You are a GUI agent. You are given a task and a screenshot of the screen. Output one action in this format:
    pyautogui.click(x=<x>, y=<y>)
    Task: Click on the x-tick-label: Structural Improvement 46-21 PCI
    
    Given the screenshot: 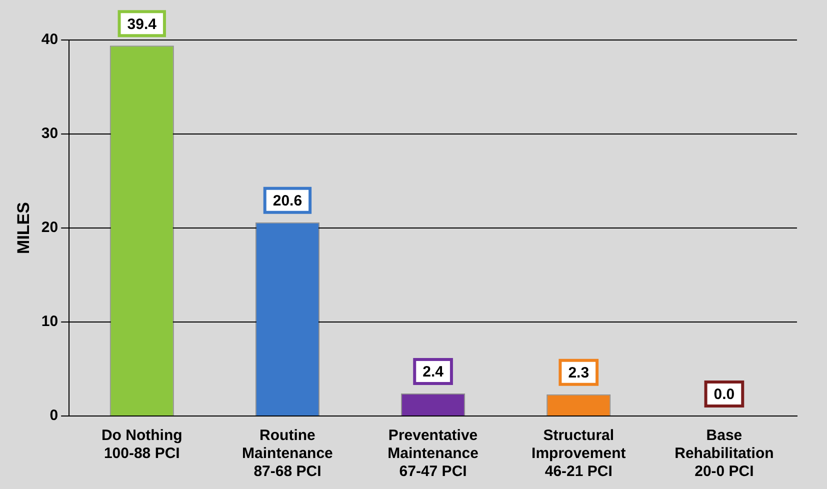 What is the action you would take?
    pyautogui.click(x=579, y=453)
    